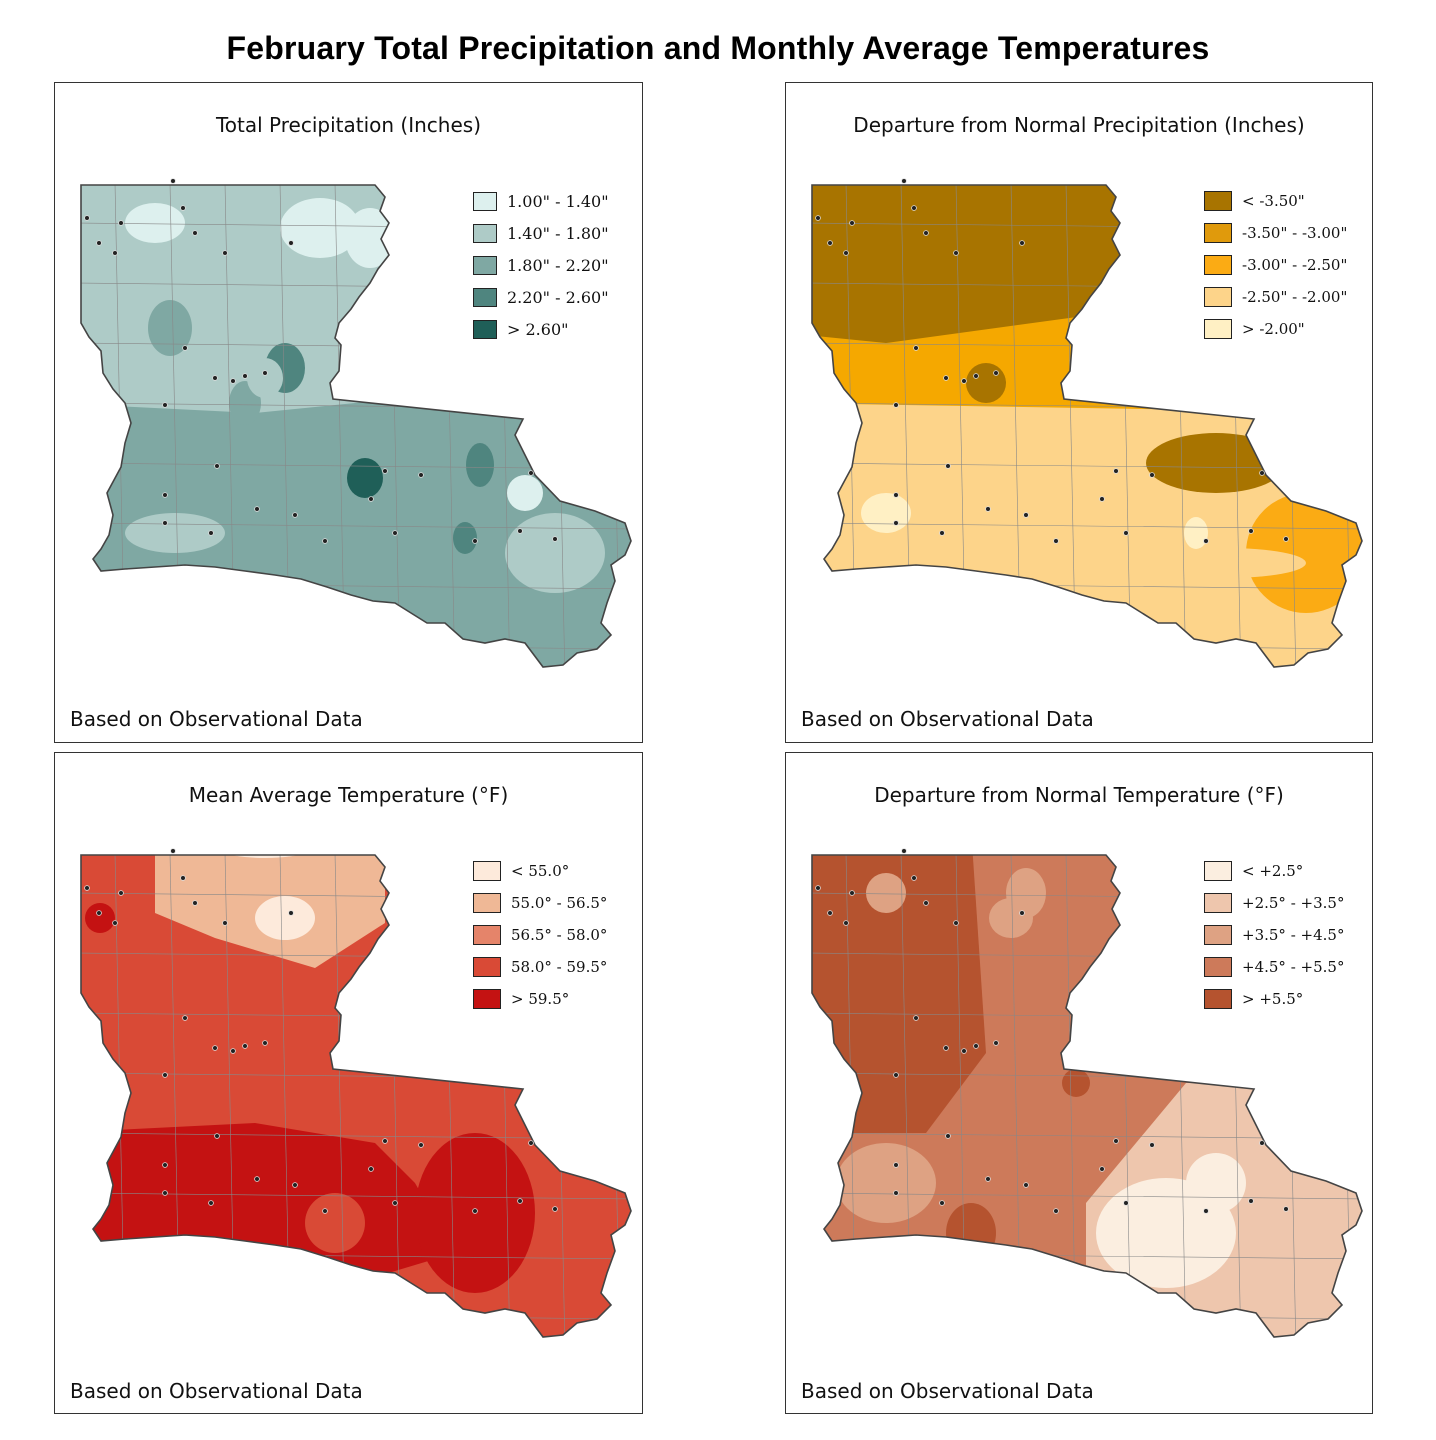 The height and width of the screenshot is (1440, 1436). I want to click on legend-label: 1.80" - 2.20", so click(558, 265).